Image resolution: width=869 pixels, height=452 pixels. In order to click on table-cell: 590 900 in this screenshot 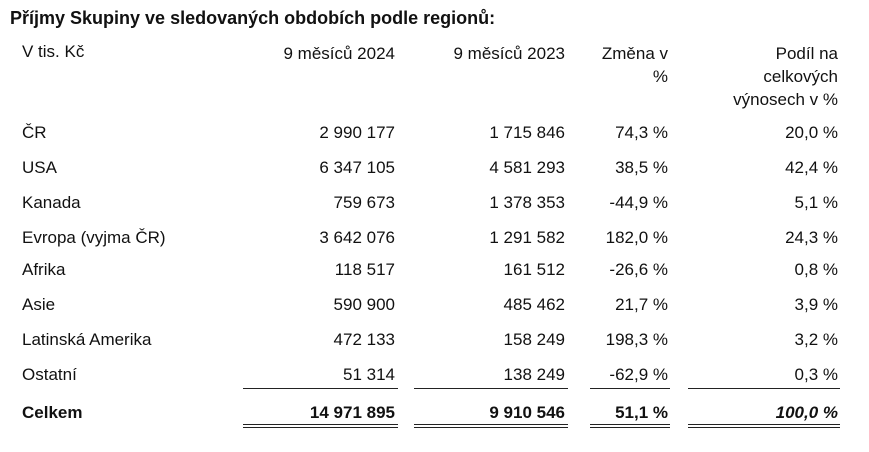, I will do `click(364, 304)`.